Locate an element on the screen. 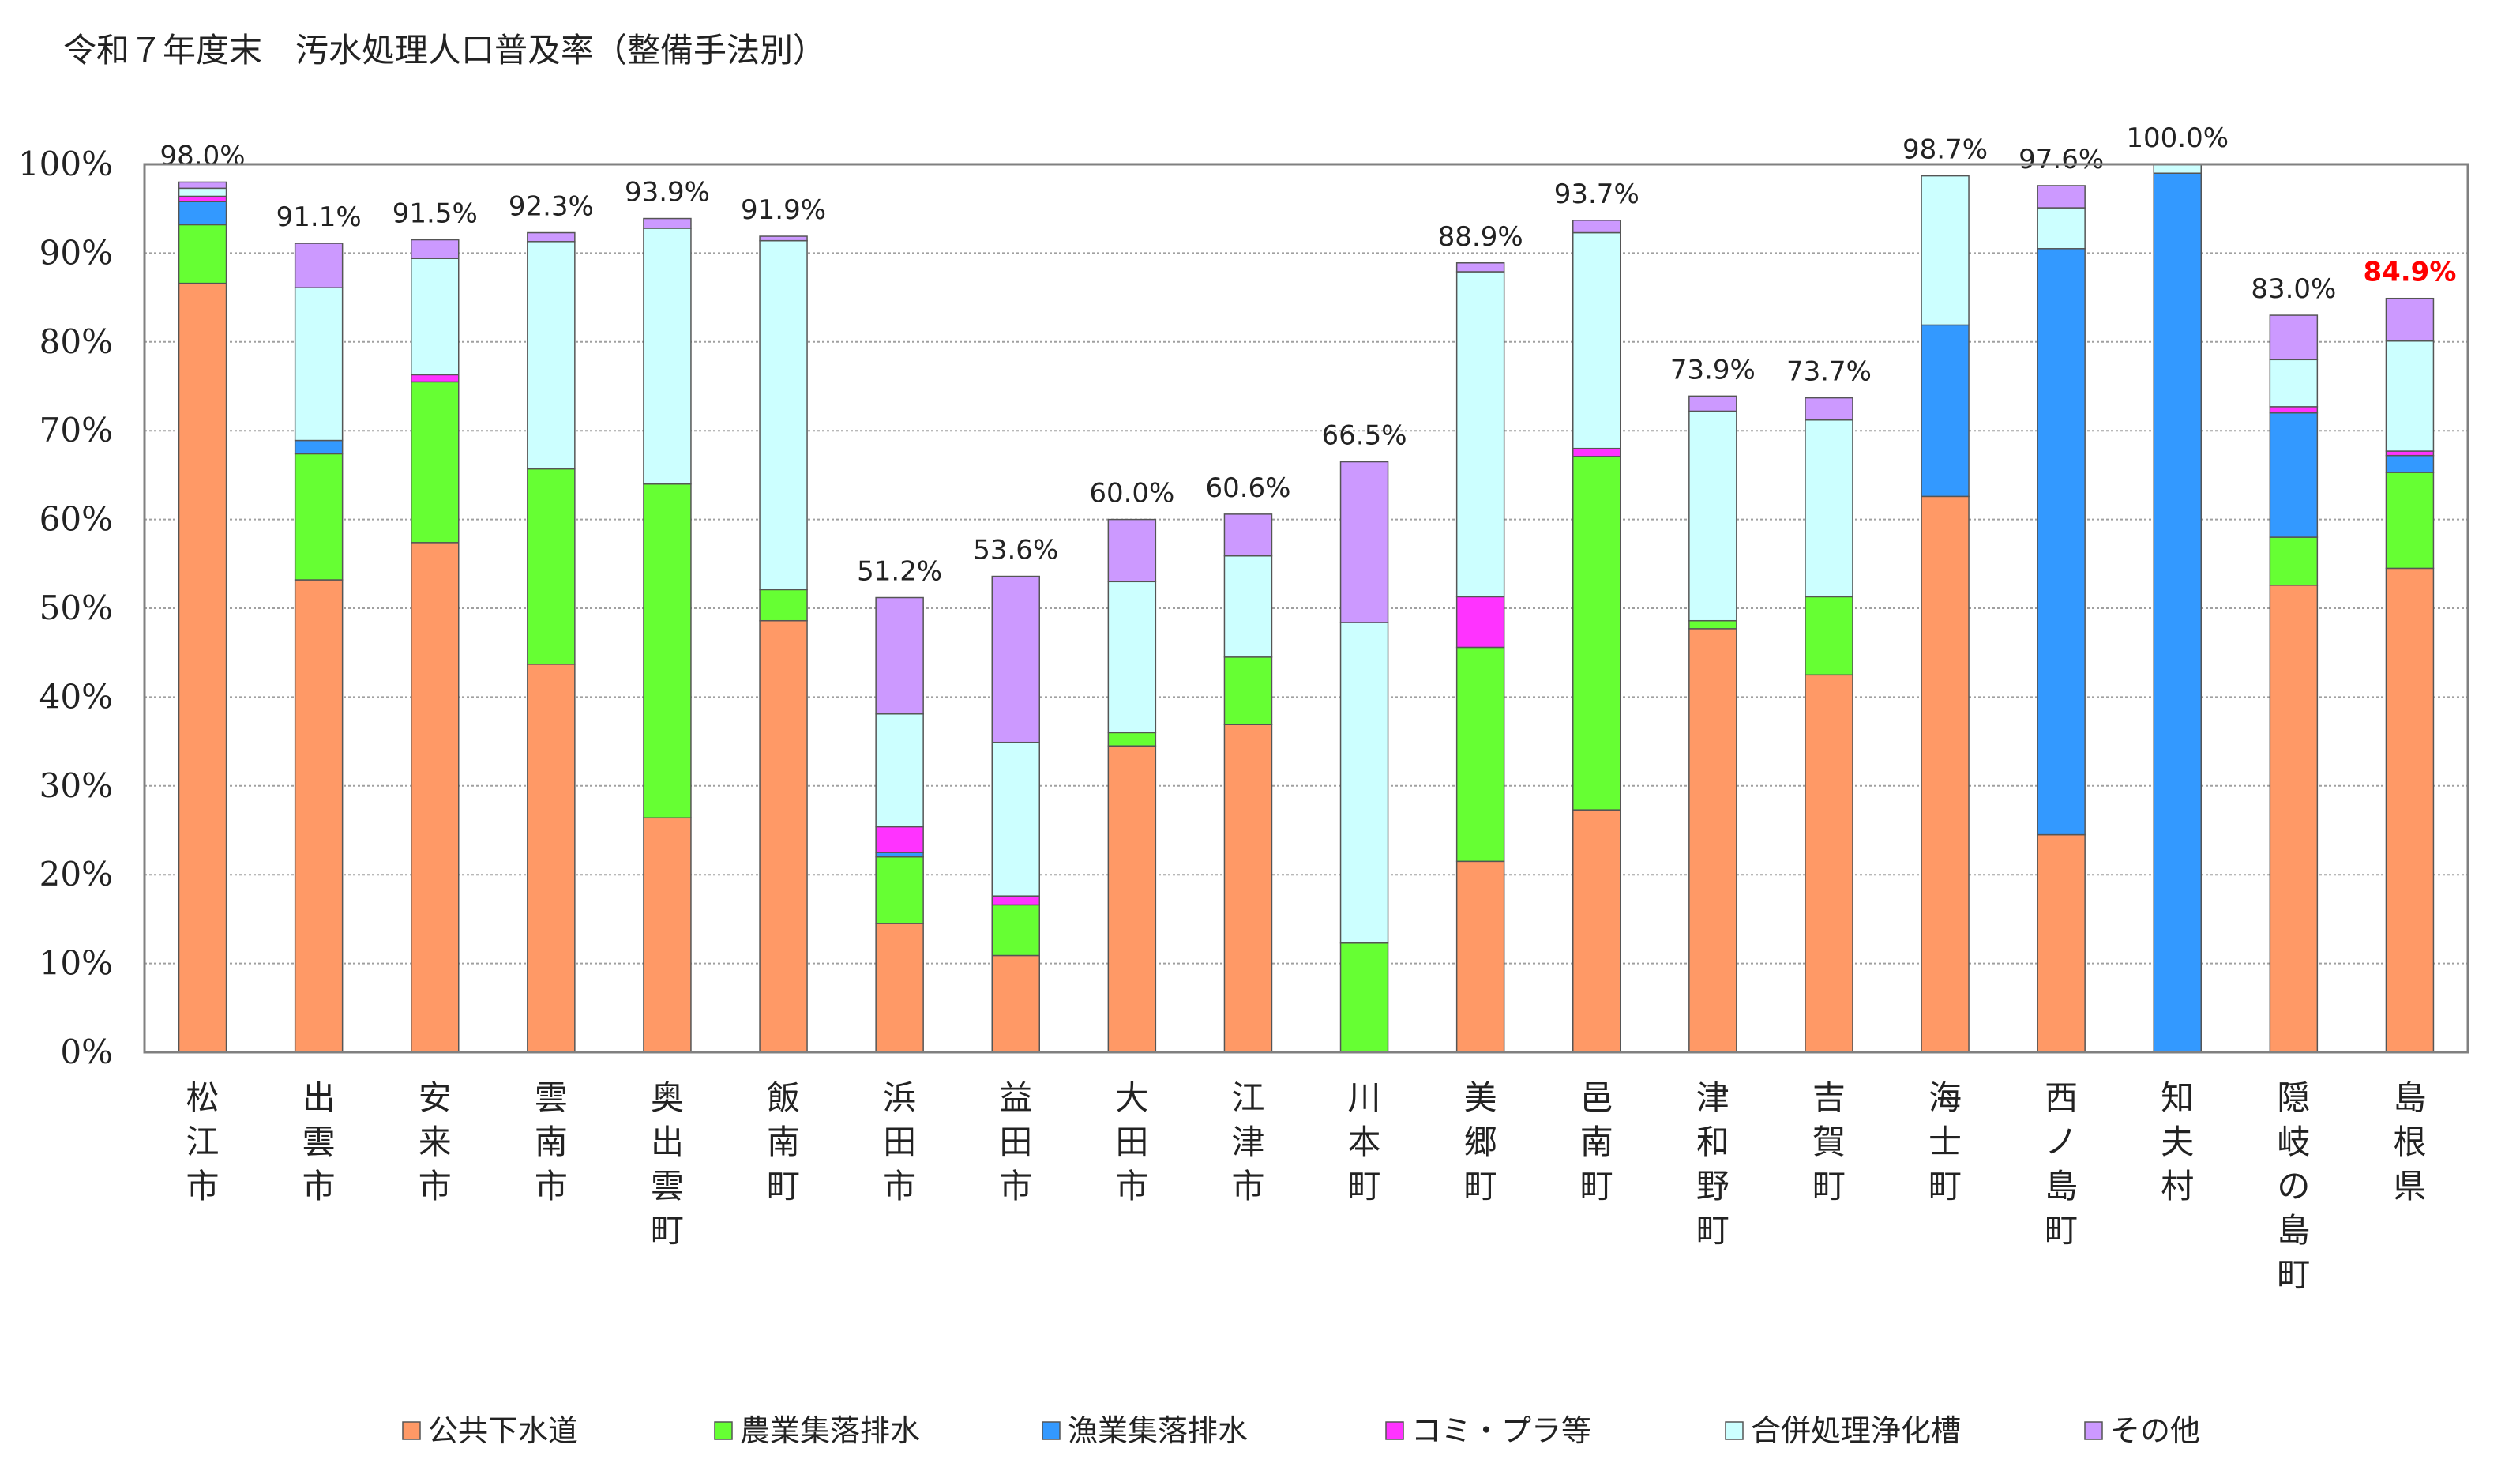 This screenshot has height=1482, width=2520. y-tick-label: 30% is located at coordinates (76, 785).